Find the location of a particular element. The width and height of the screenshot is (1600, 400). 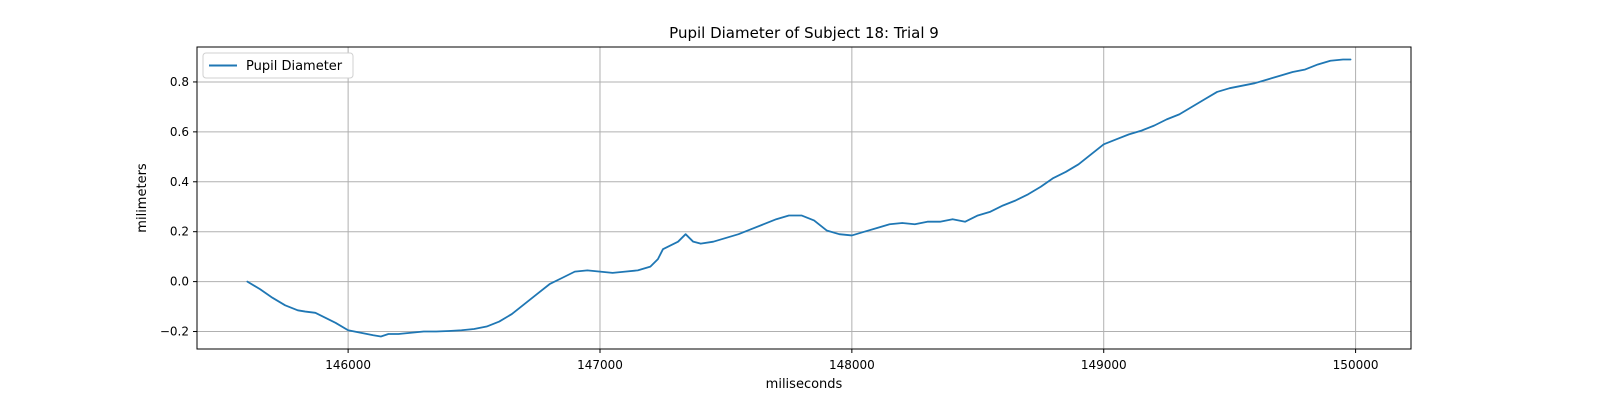

y-tick-label: 0.8 is located at coordinates (179, 82).